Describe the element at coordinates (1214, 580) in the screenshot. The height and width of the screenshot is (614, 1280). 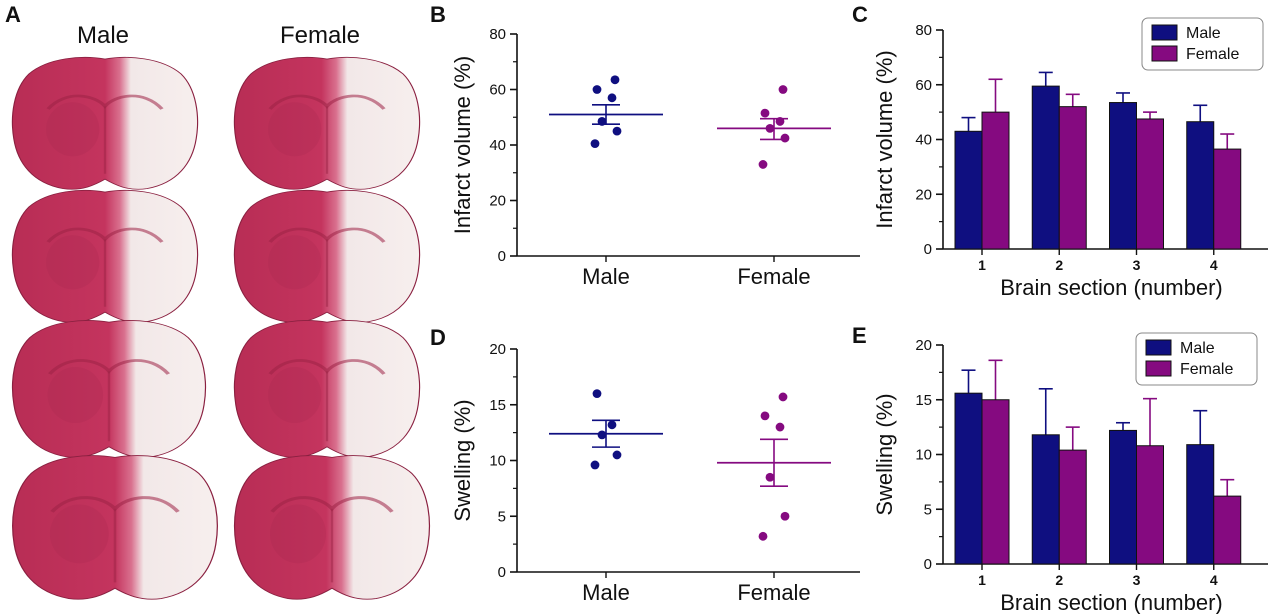
I see `x-category-label: 4` at that location.